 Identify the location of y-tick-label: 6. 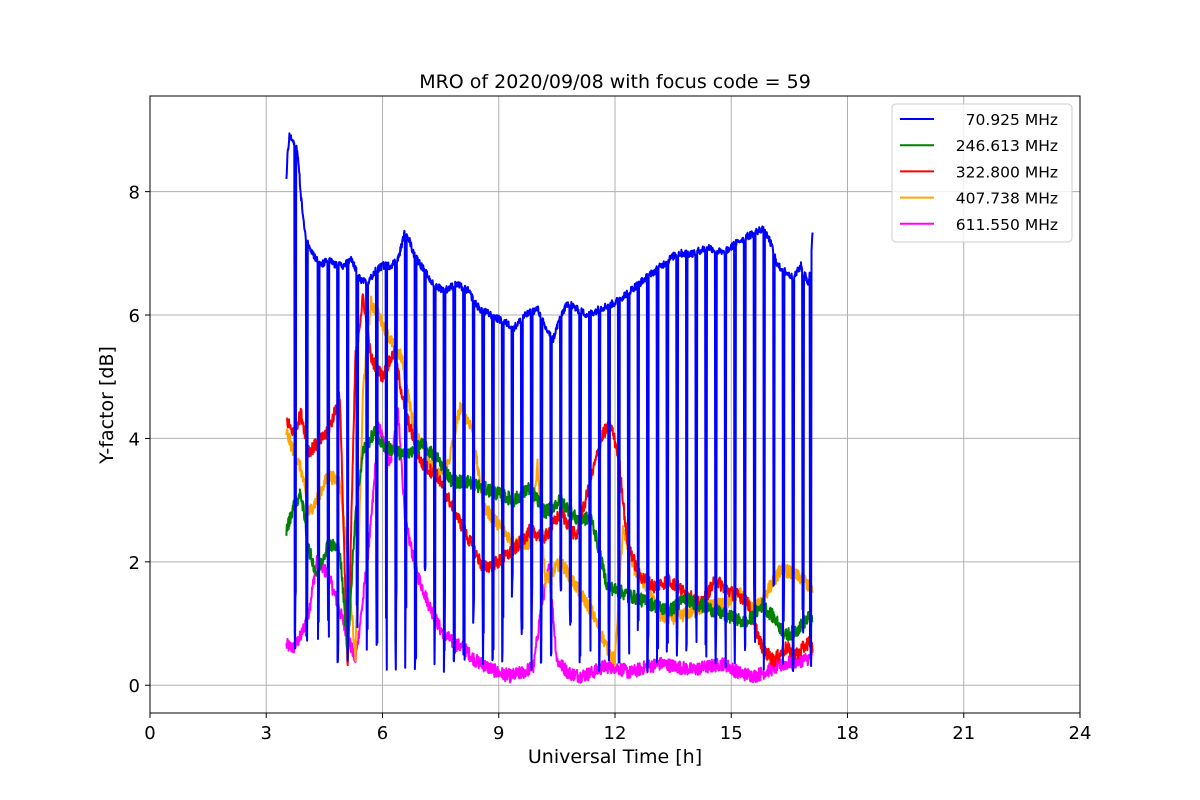
(134, 316).